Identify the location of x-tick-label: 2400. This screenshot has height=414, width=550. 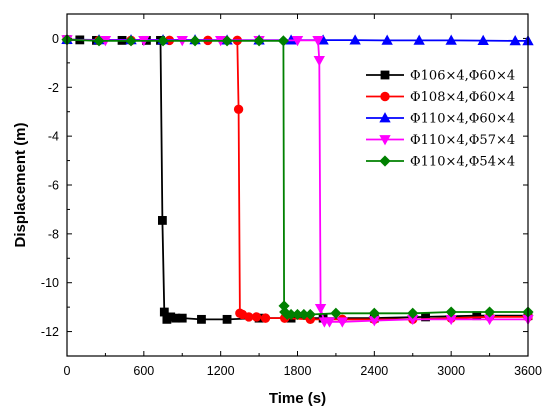
(374, 371).